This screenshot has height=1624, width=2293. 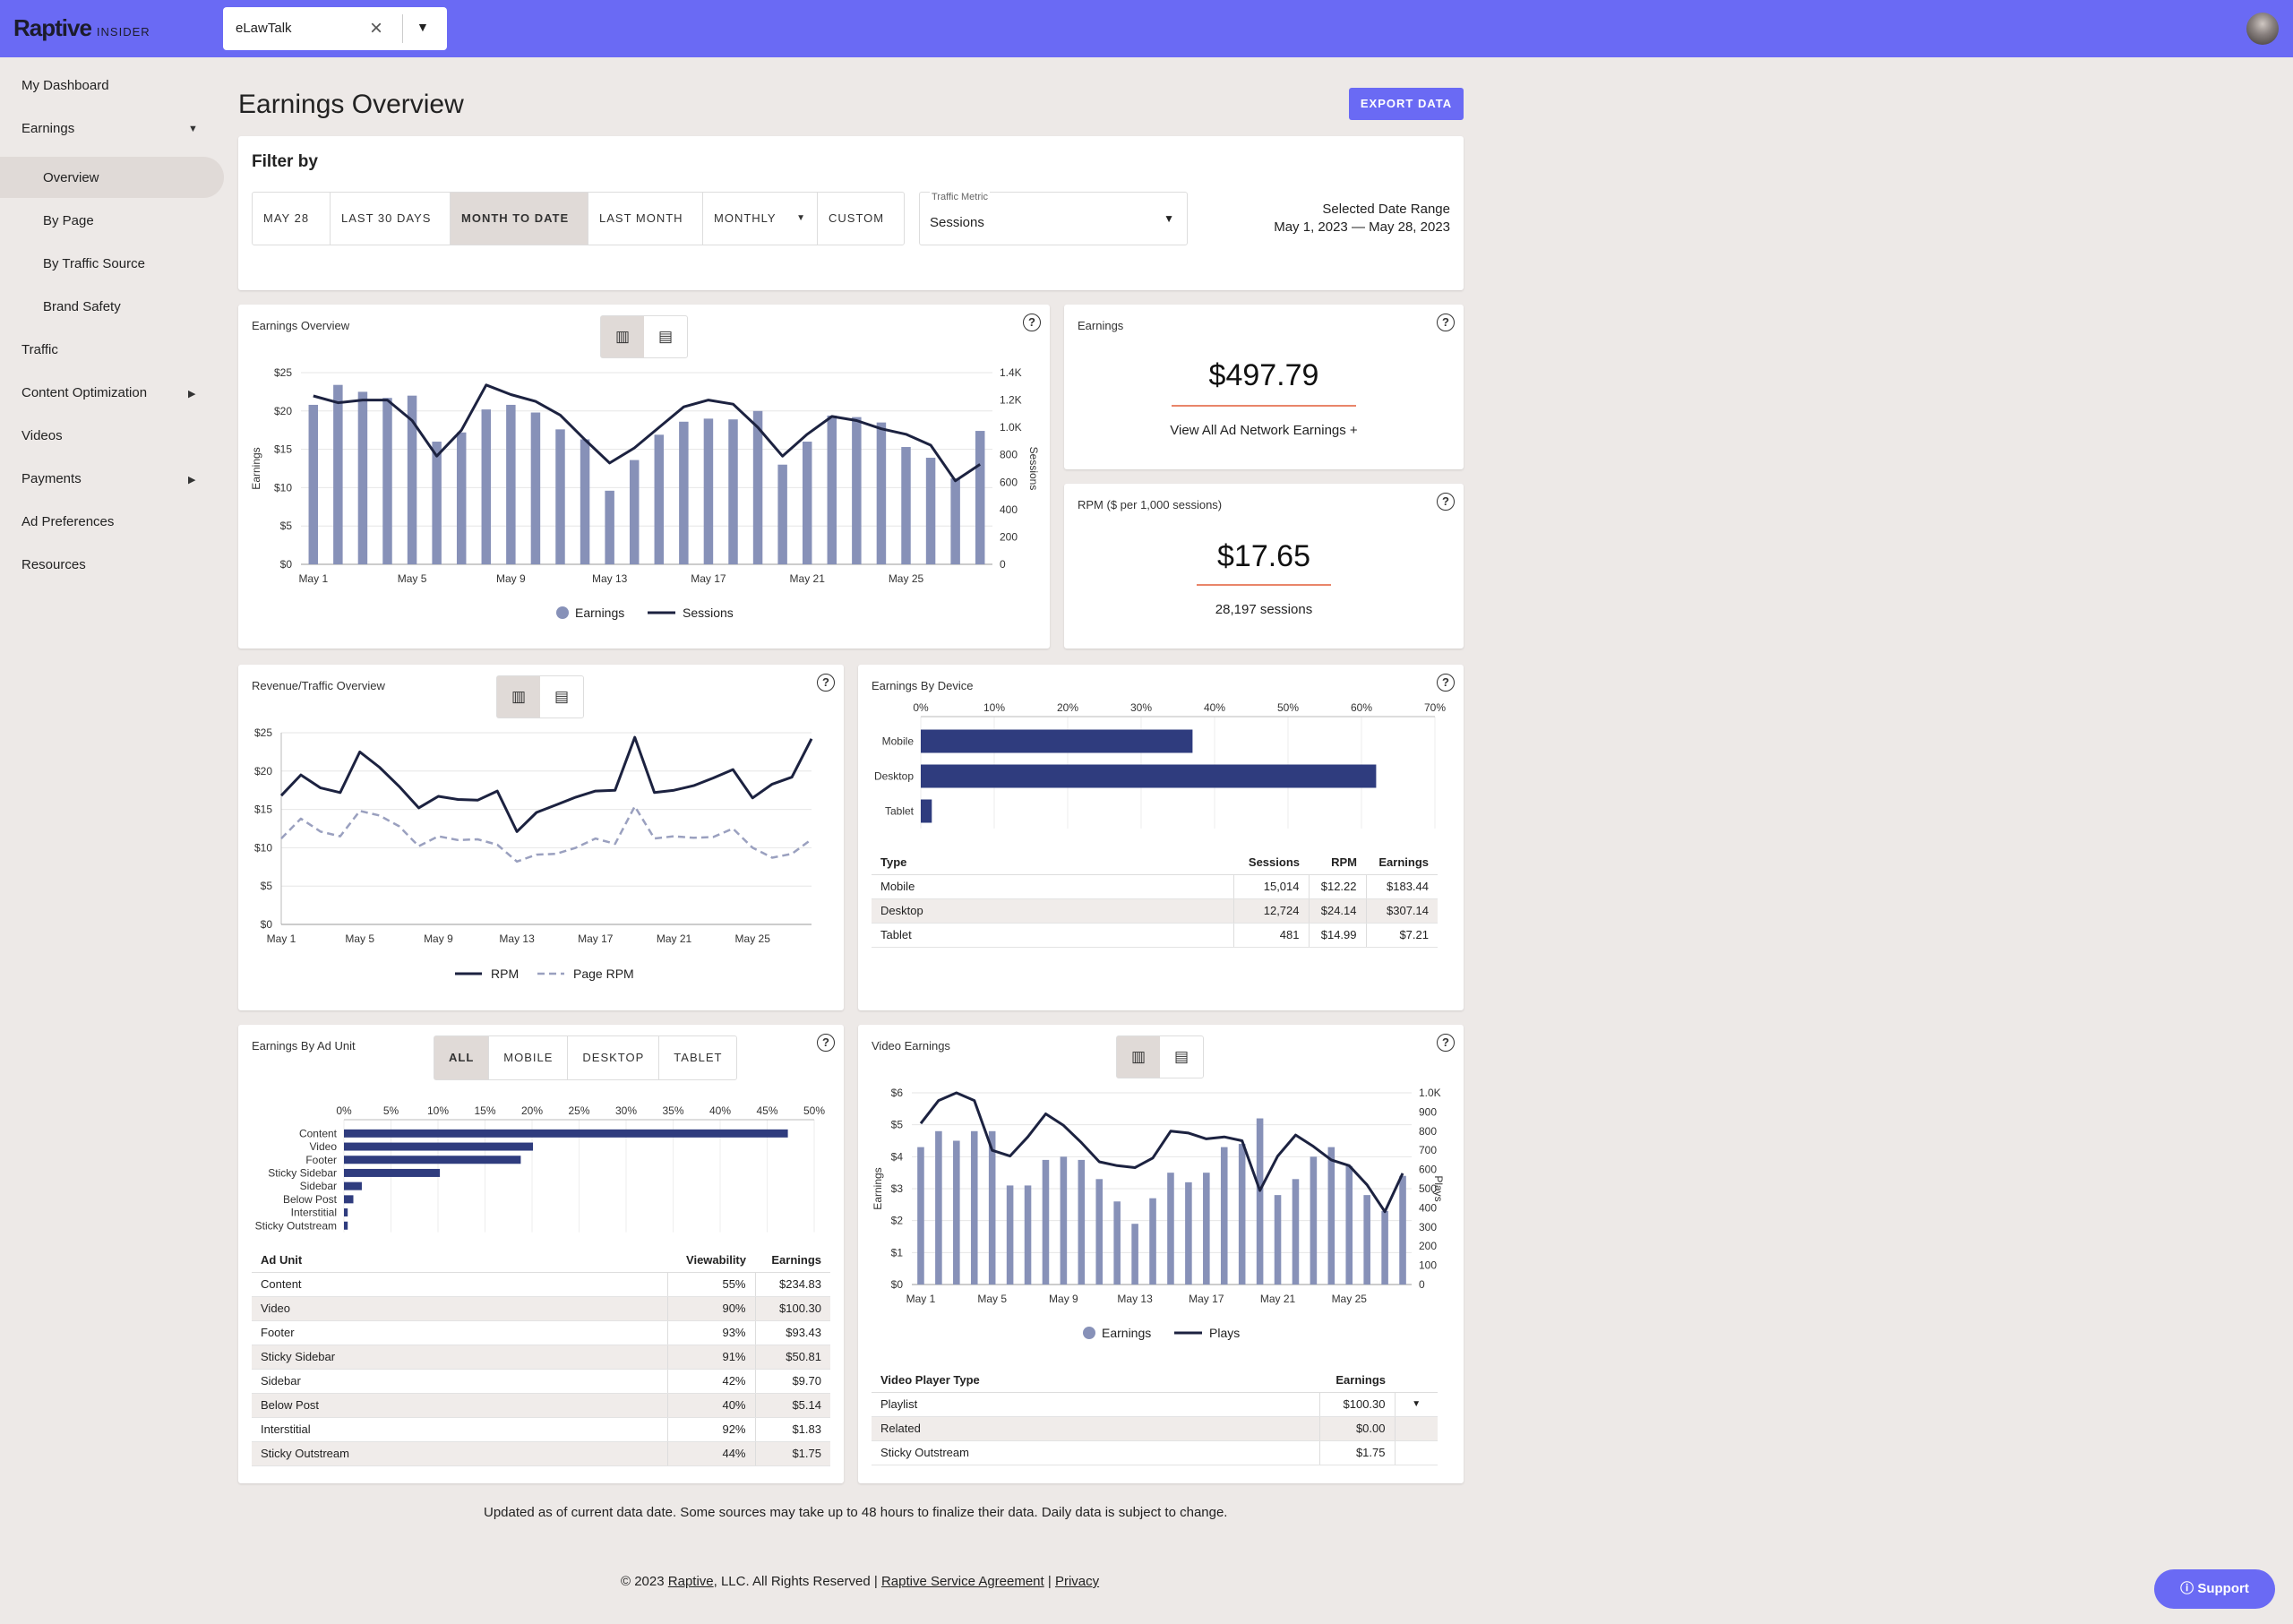 I want to click on view-all-ad-network-earnings-link: View All Ad Network Earnings +, so click(x=1264, y=430).